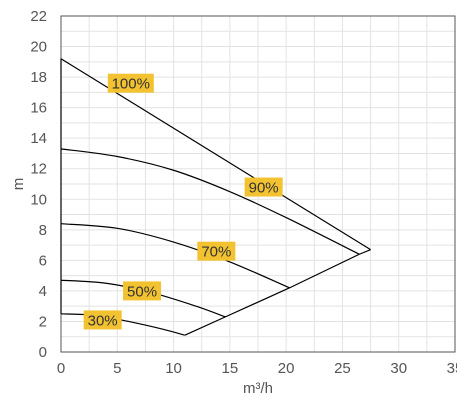  What do you see at coordinates (43, 291) in the screenshot?
I see `y-tick-label: 4` at bounding box center [43, 291].